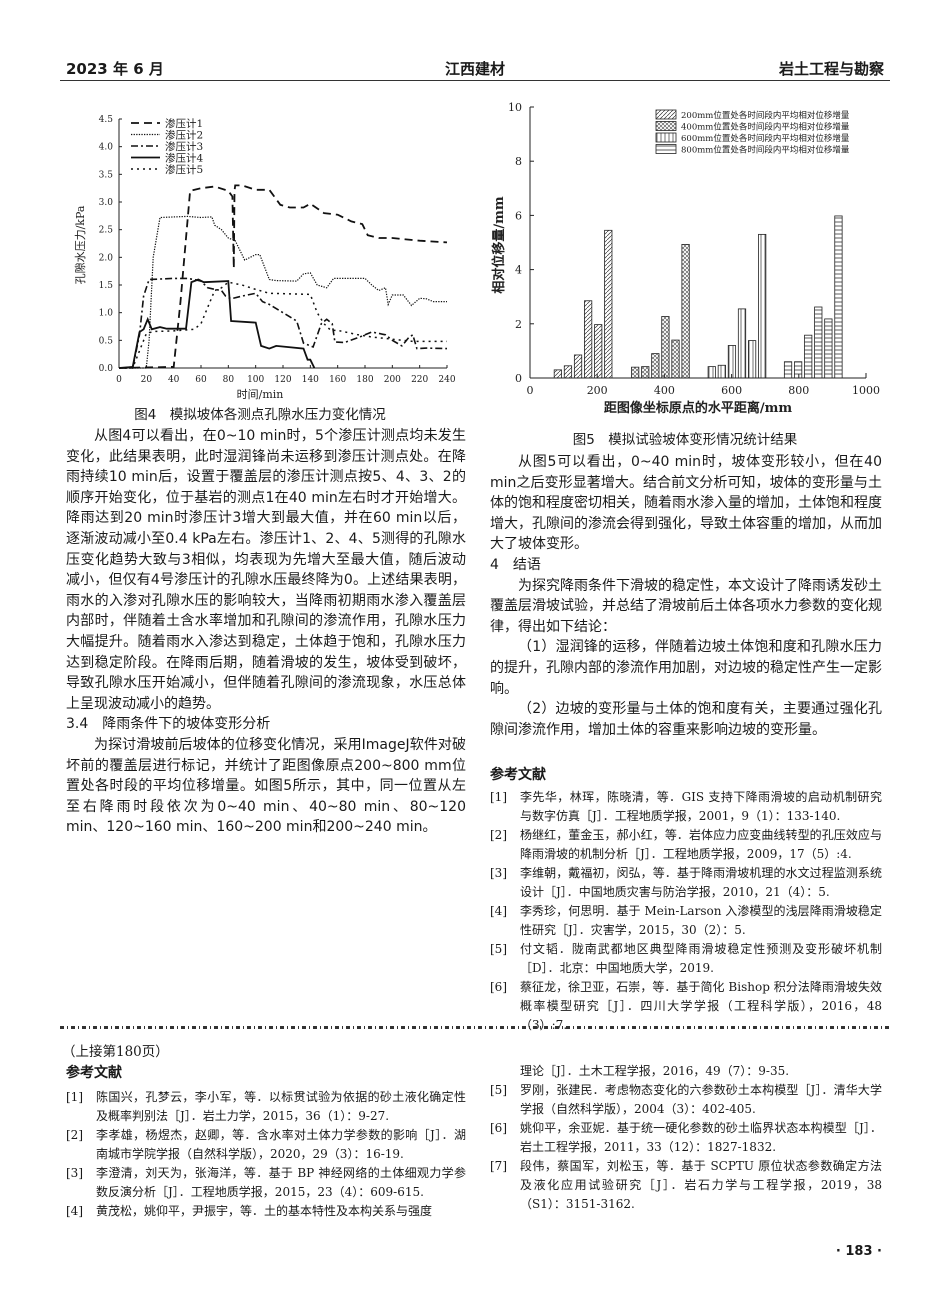 The height and width of the screenshot is (1290, 950). What do you see at coordinates (201, 380) in the screenshot?
I see `x-tick-label: 60` at bounding box center [201, 380].